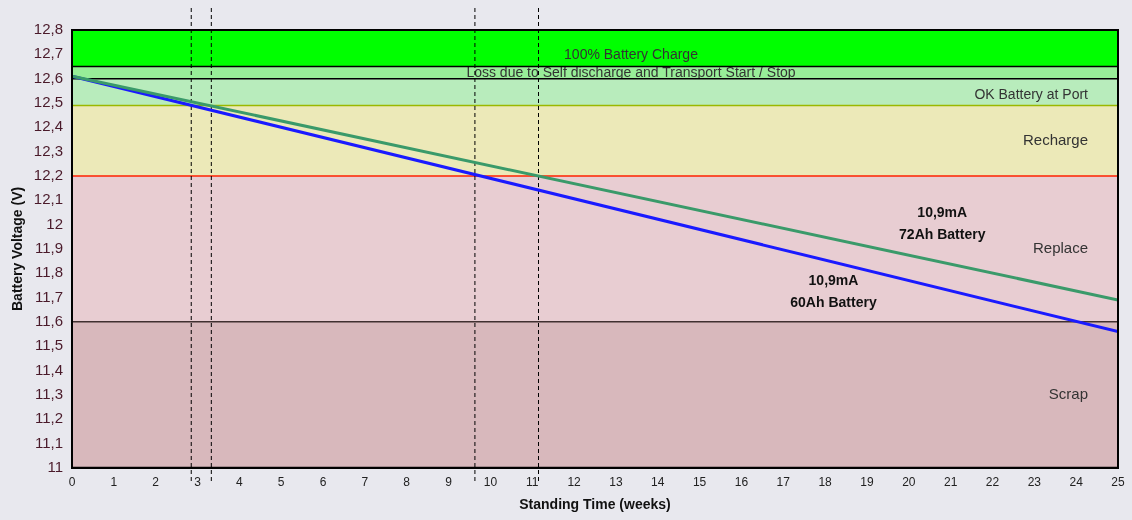 The height and width of the screenshot is (520, 1132). Describe the element at coordinates (323, 482) in the screenshot. I see `x-tick-label: 6` at that location.